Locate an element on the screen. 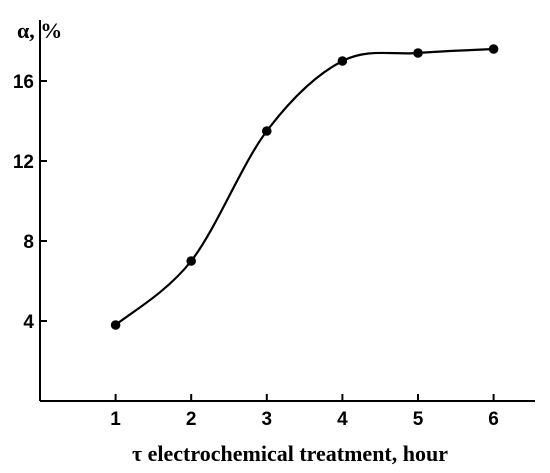 The width and height of the screenshot is (550, 473). x-tick-label-1: 1 is located at coordinates (115, 419).